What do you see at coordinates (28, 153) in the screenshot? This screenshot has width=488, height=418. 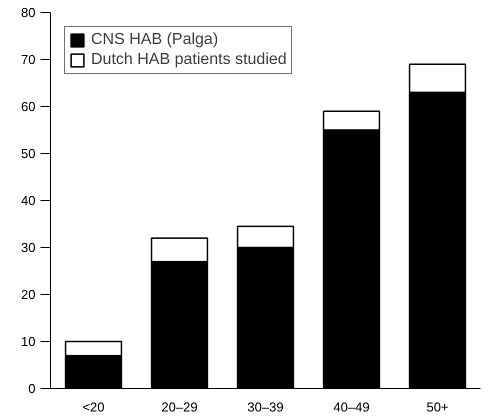 I see `y-tick-label: 50` at bounding box center [28, 153].